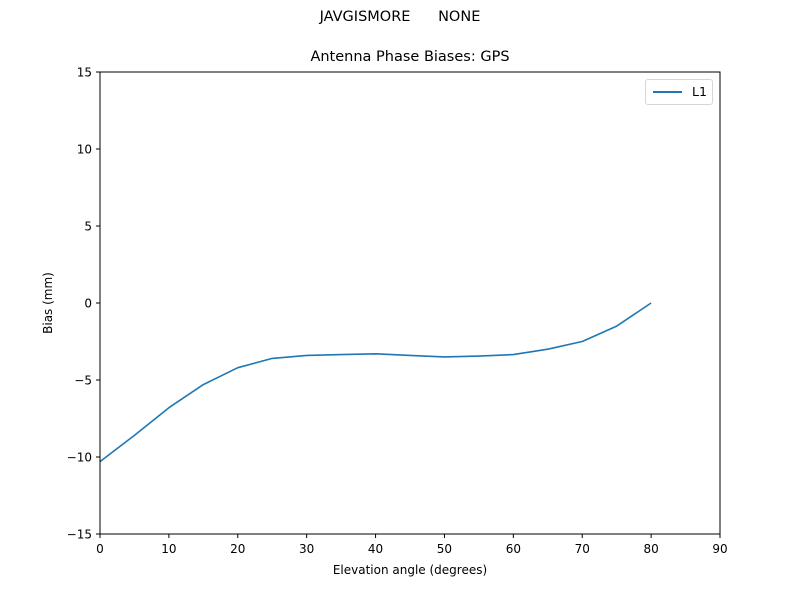  I want to click on y-axis-ticks: −15 −10 −5 0 5 10 15, so click(83, 304).